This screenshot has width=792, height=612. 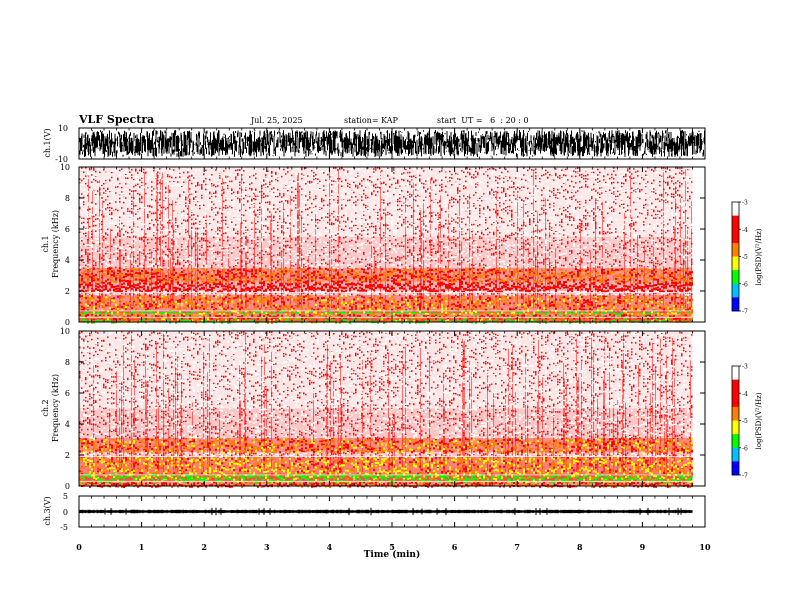 What do you see at coordinates (67, 424) in the screenshot?
I see `ch2-spectrogram-ytick-label: 4` at bounding box center [67, 424].